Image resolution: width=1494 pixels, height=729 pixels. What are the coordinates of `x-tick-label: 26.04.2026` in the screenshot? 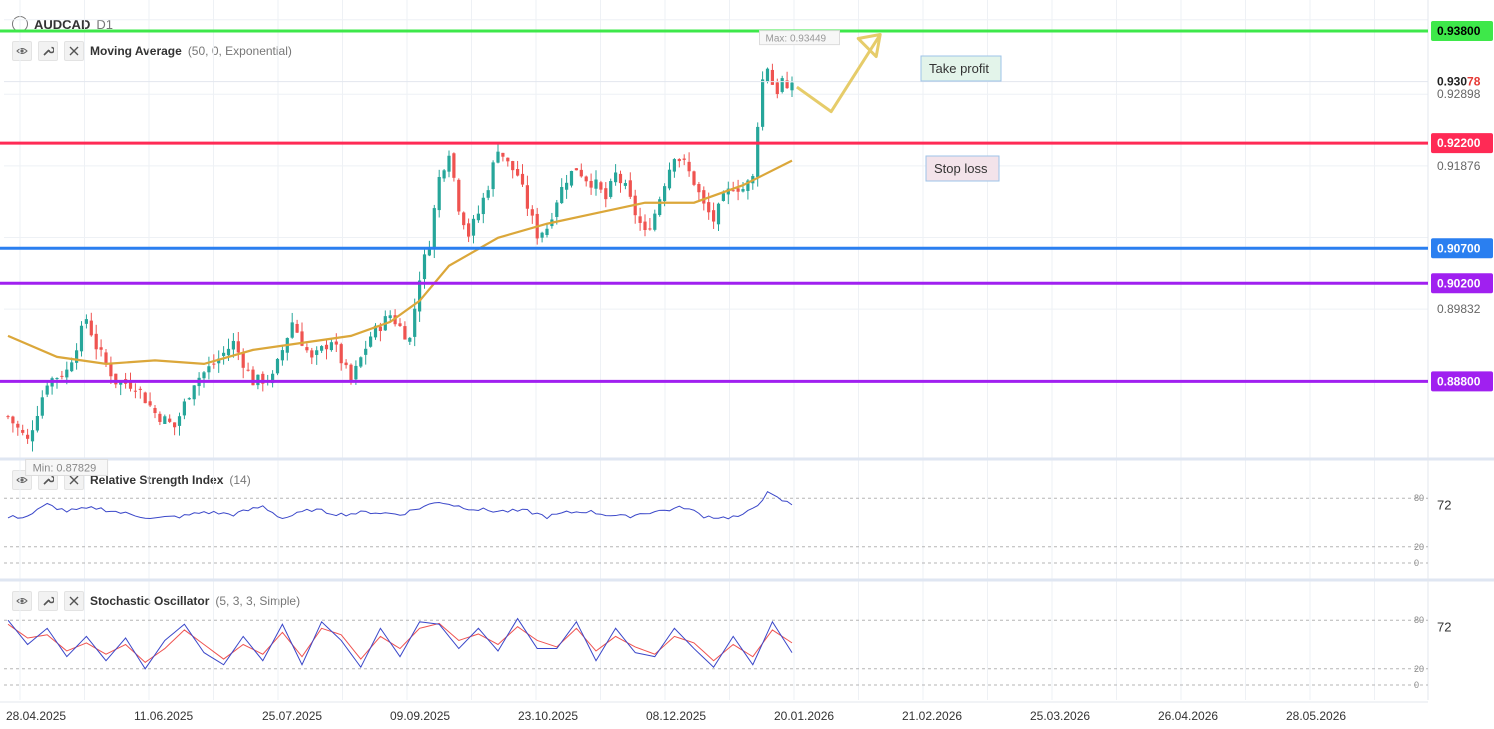 It's located at (1188, 716).